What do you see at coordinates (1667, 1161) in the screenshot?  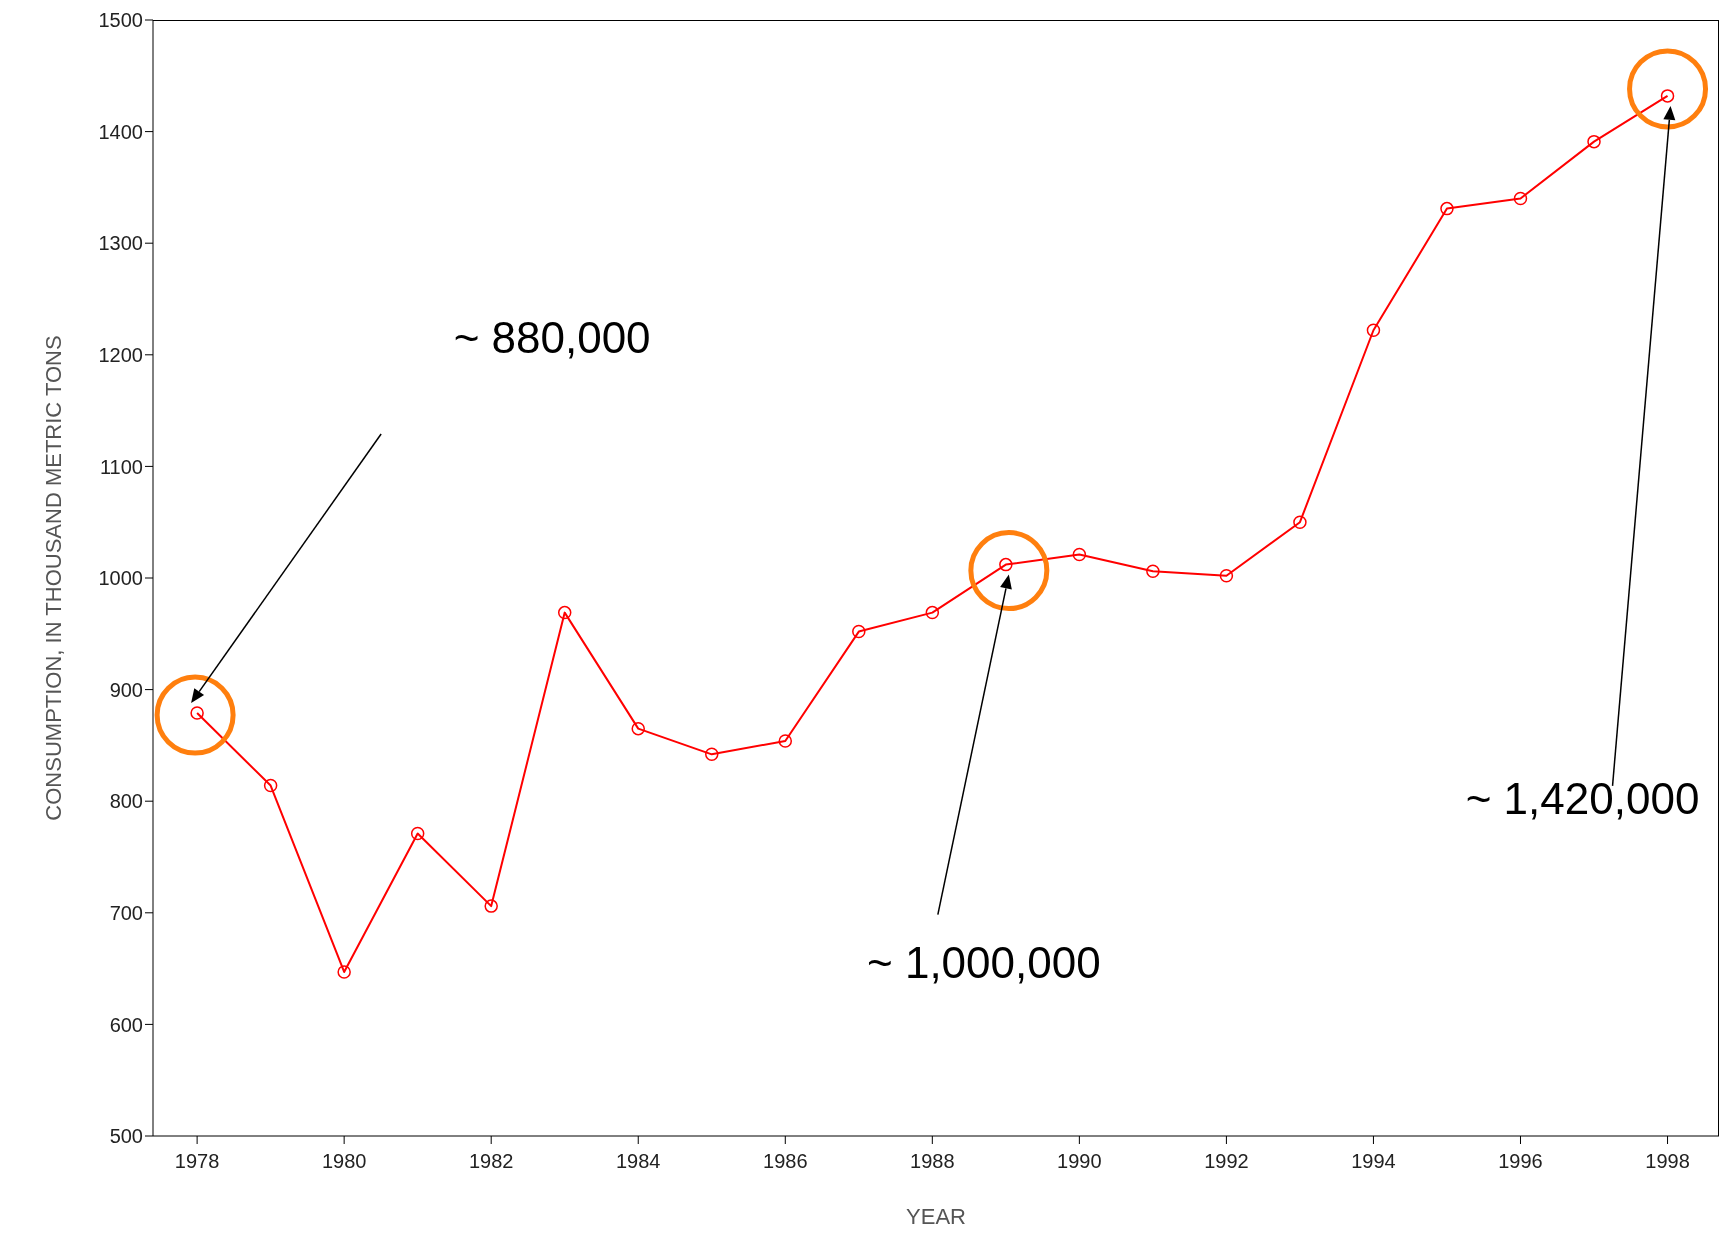 I see `x-tick-label: 1998` at bounding box center [1667, 1161].